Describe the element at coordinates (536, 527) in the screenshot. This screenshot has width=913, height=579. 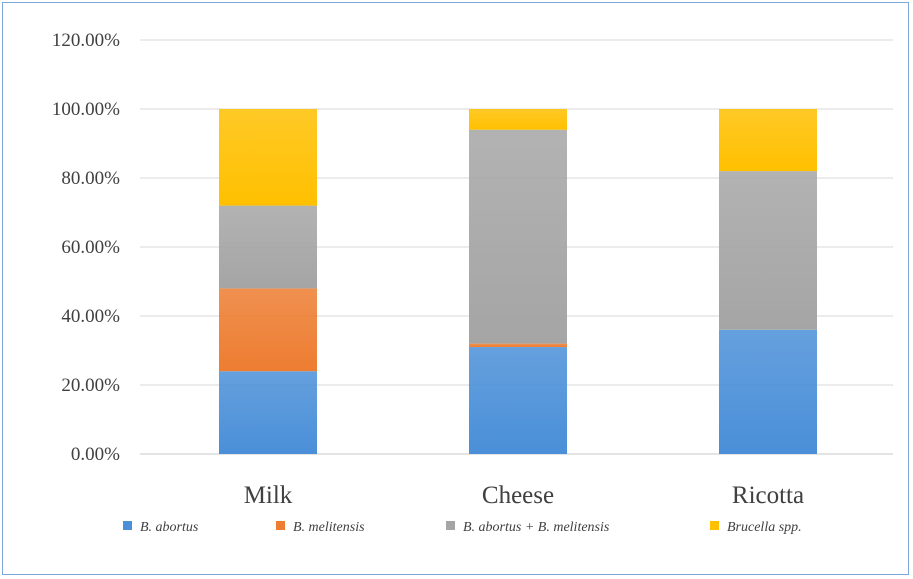
I see `legend-label: B. abortus + B. melitensis` at that location.